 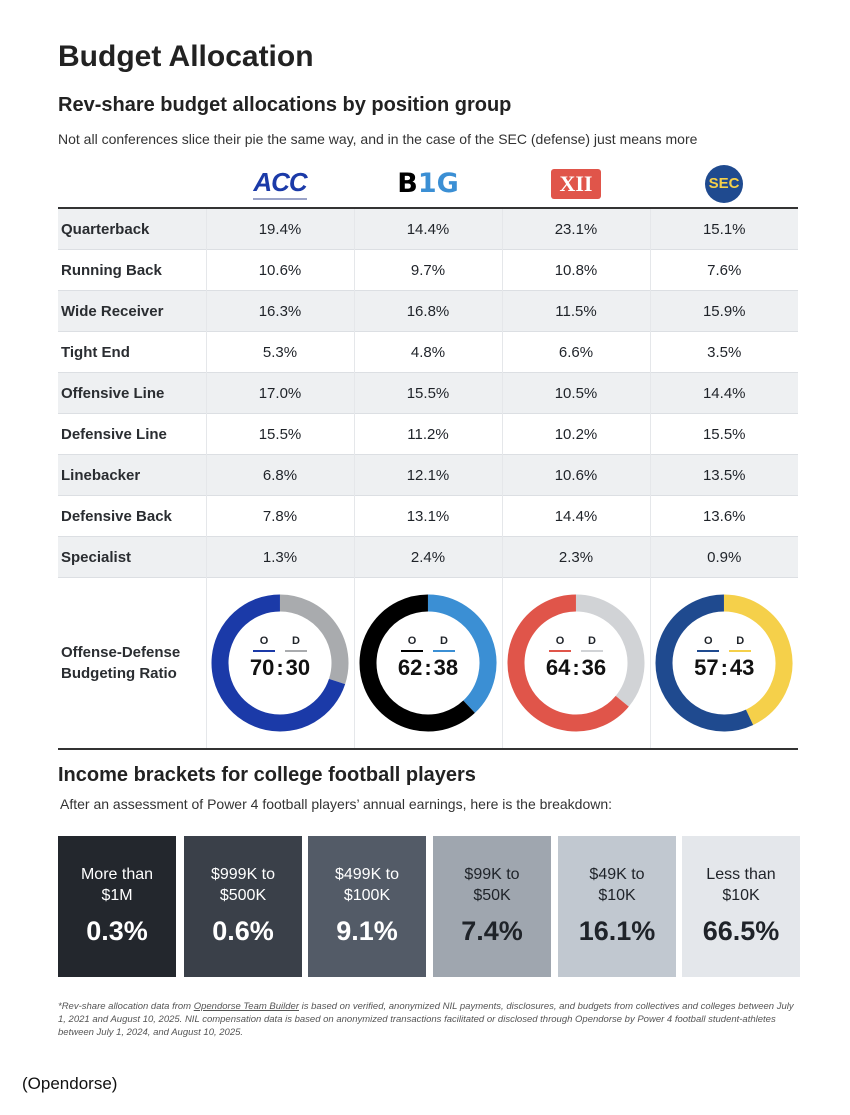 I want to click on bracket-label: $99K to $50K, so click(x=492, y=885).